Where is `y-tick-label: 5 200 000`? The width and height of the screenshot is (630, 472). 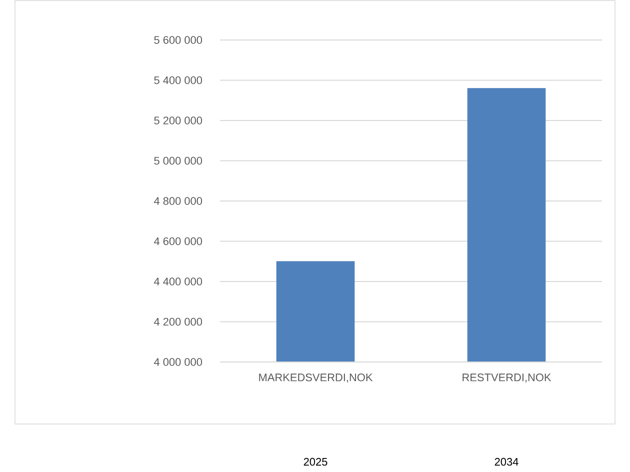
y-tick-label: 5 200 000 is located at coordinates (178, 120).